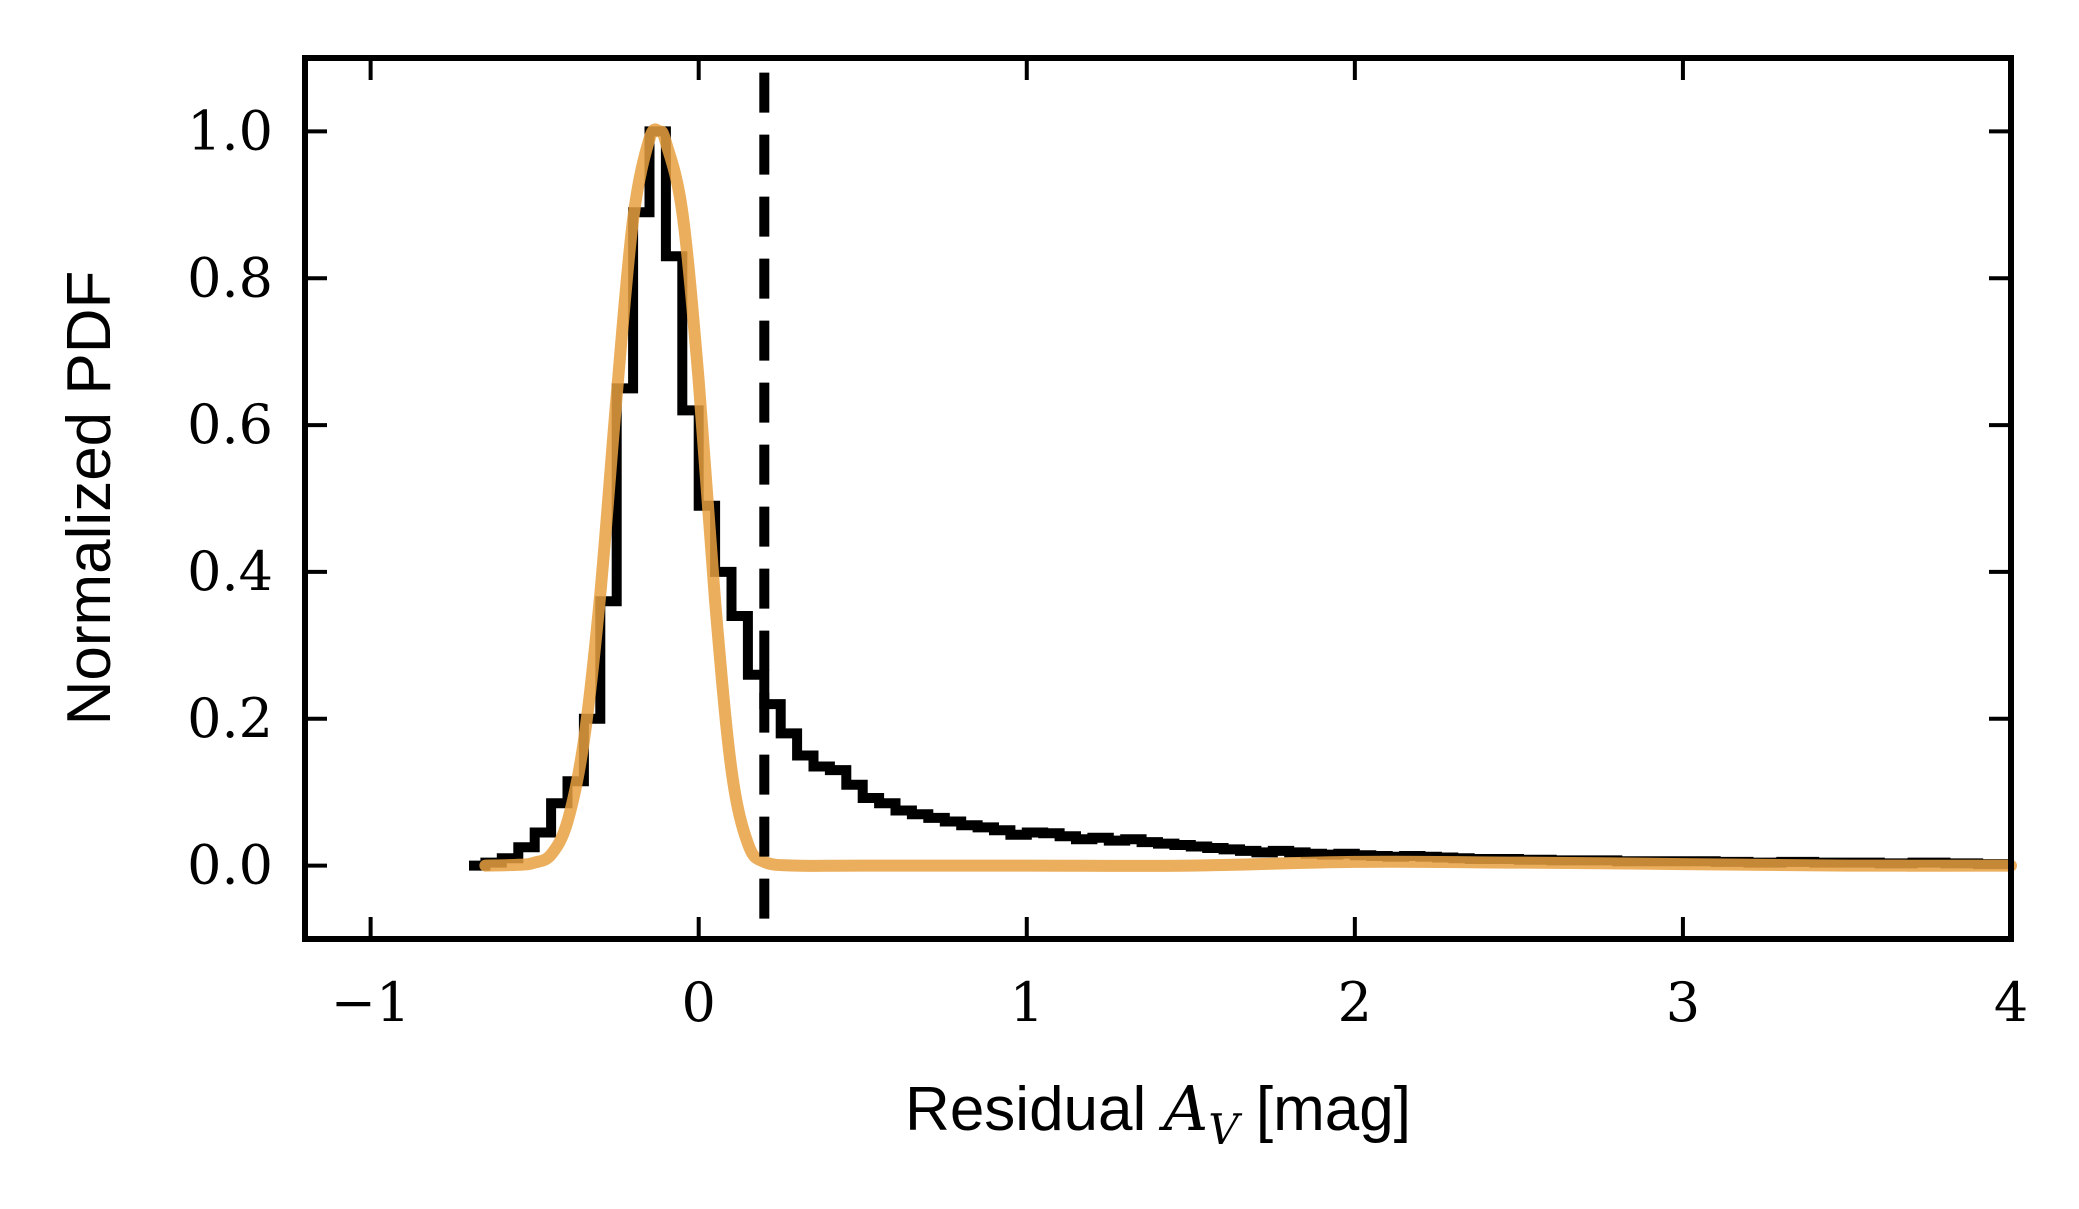 This screenshot has height=1209, width=2079. What do you see at coordinates (1184, 1108) in the screenshot?
I see `x-axis-label-math: A` at bounding box center [1184, 1108].